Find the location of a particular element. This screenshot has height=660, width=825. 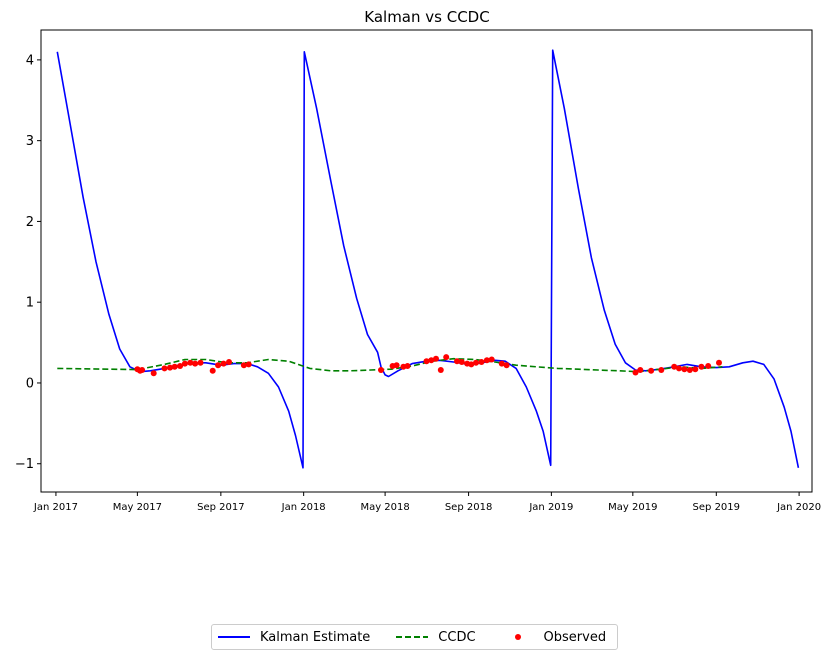

legend: Kalman Estimate CCDC Observed is located at coordinates (414, 637).